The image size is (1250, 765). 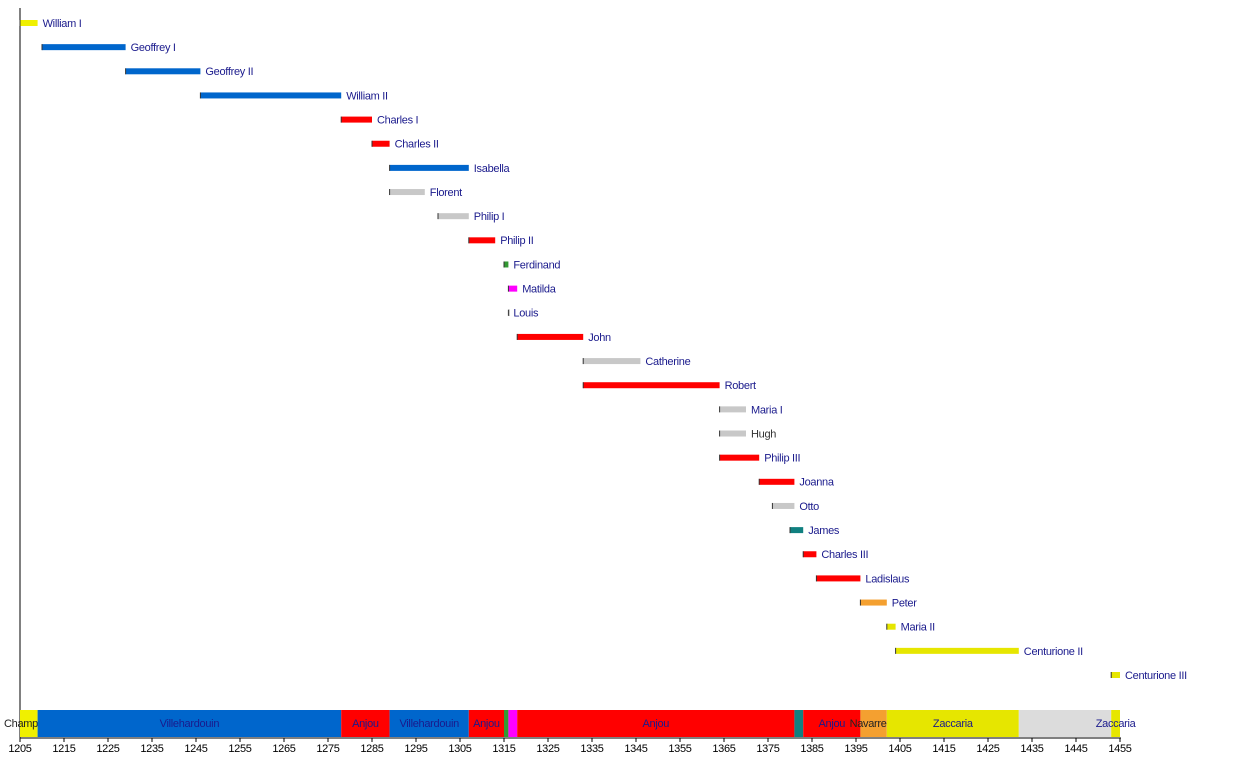 I want to click on ruler-label: Charles II, so click(x=417, y=145).